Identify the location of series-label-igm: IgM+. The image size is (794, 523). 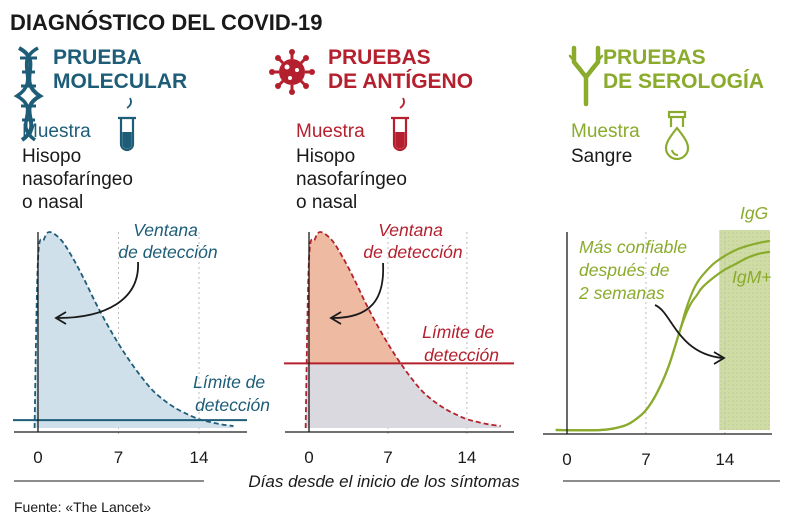
(751, 277).